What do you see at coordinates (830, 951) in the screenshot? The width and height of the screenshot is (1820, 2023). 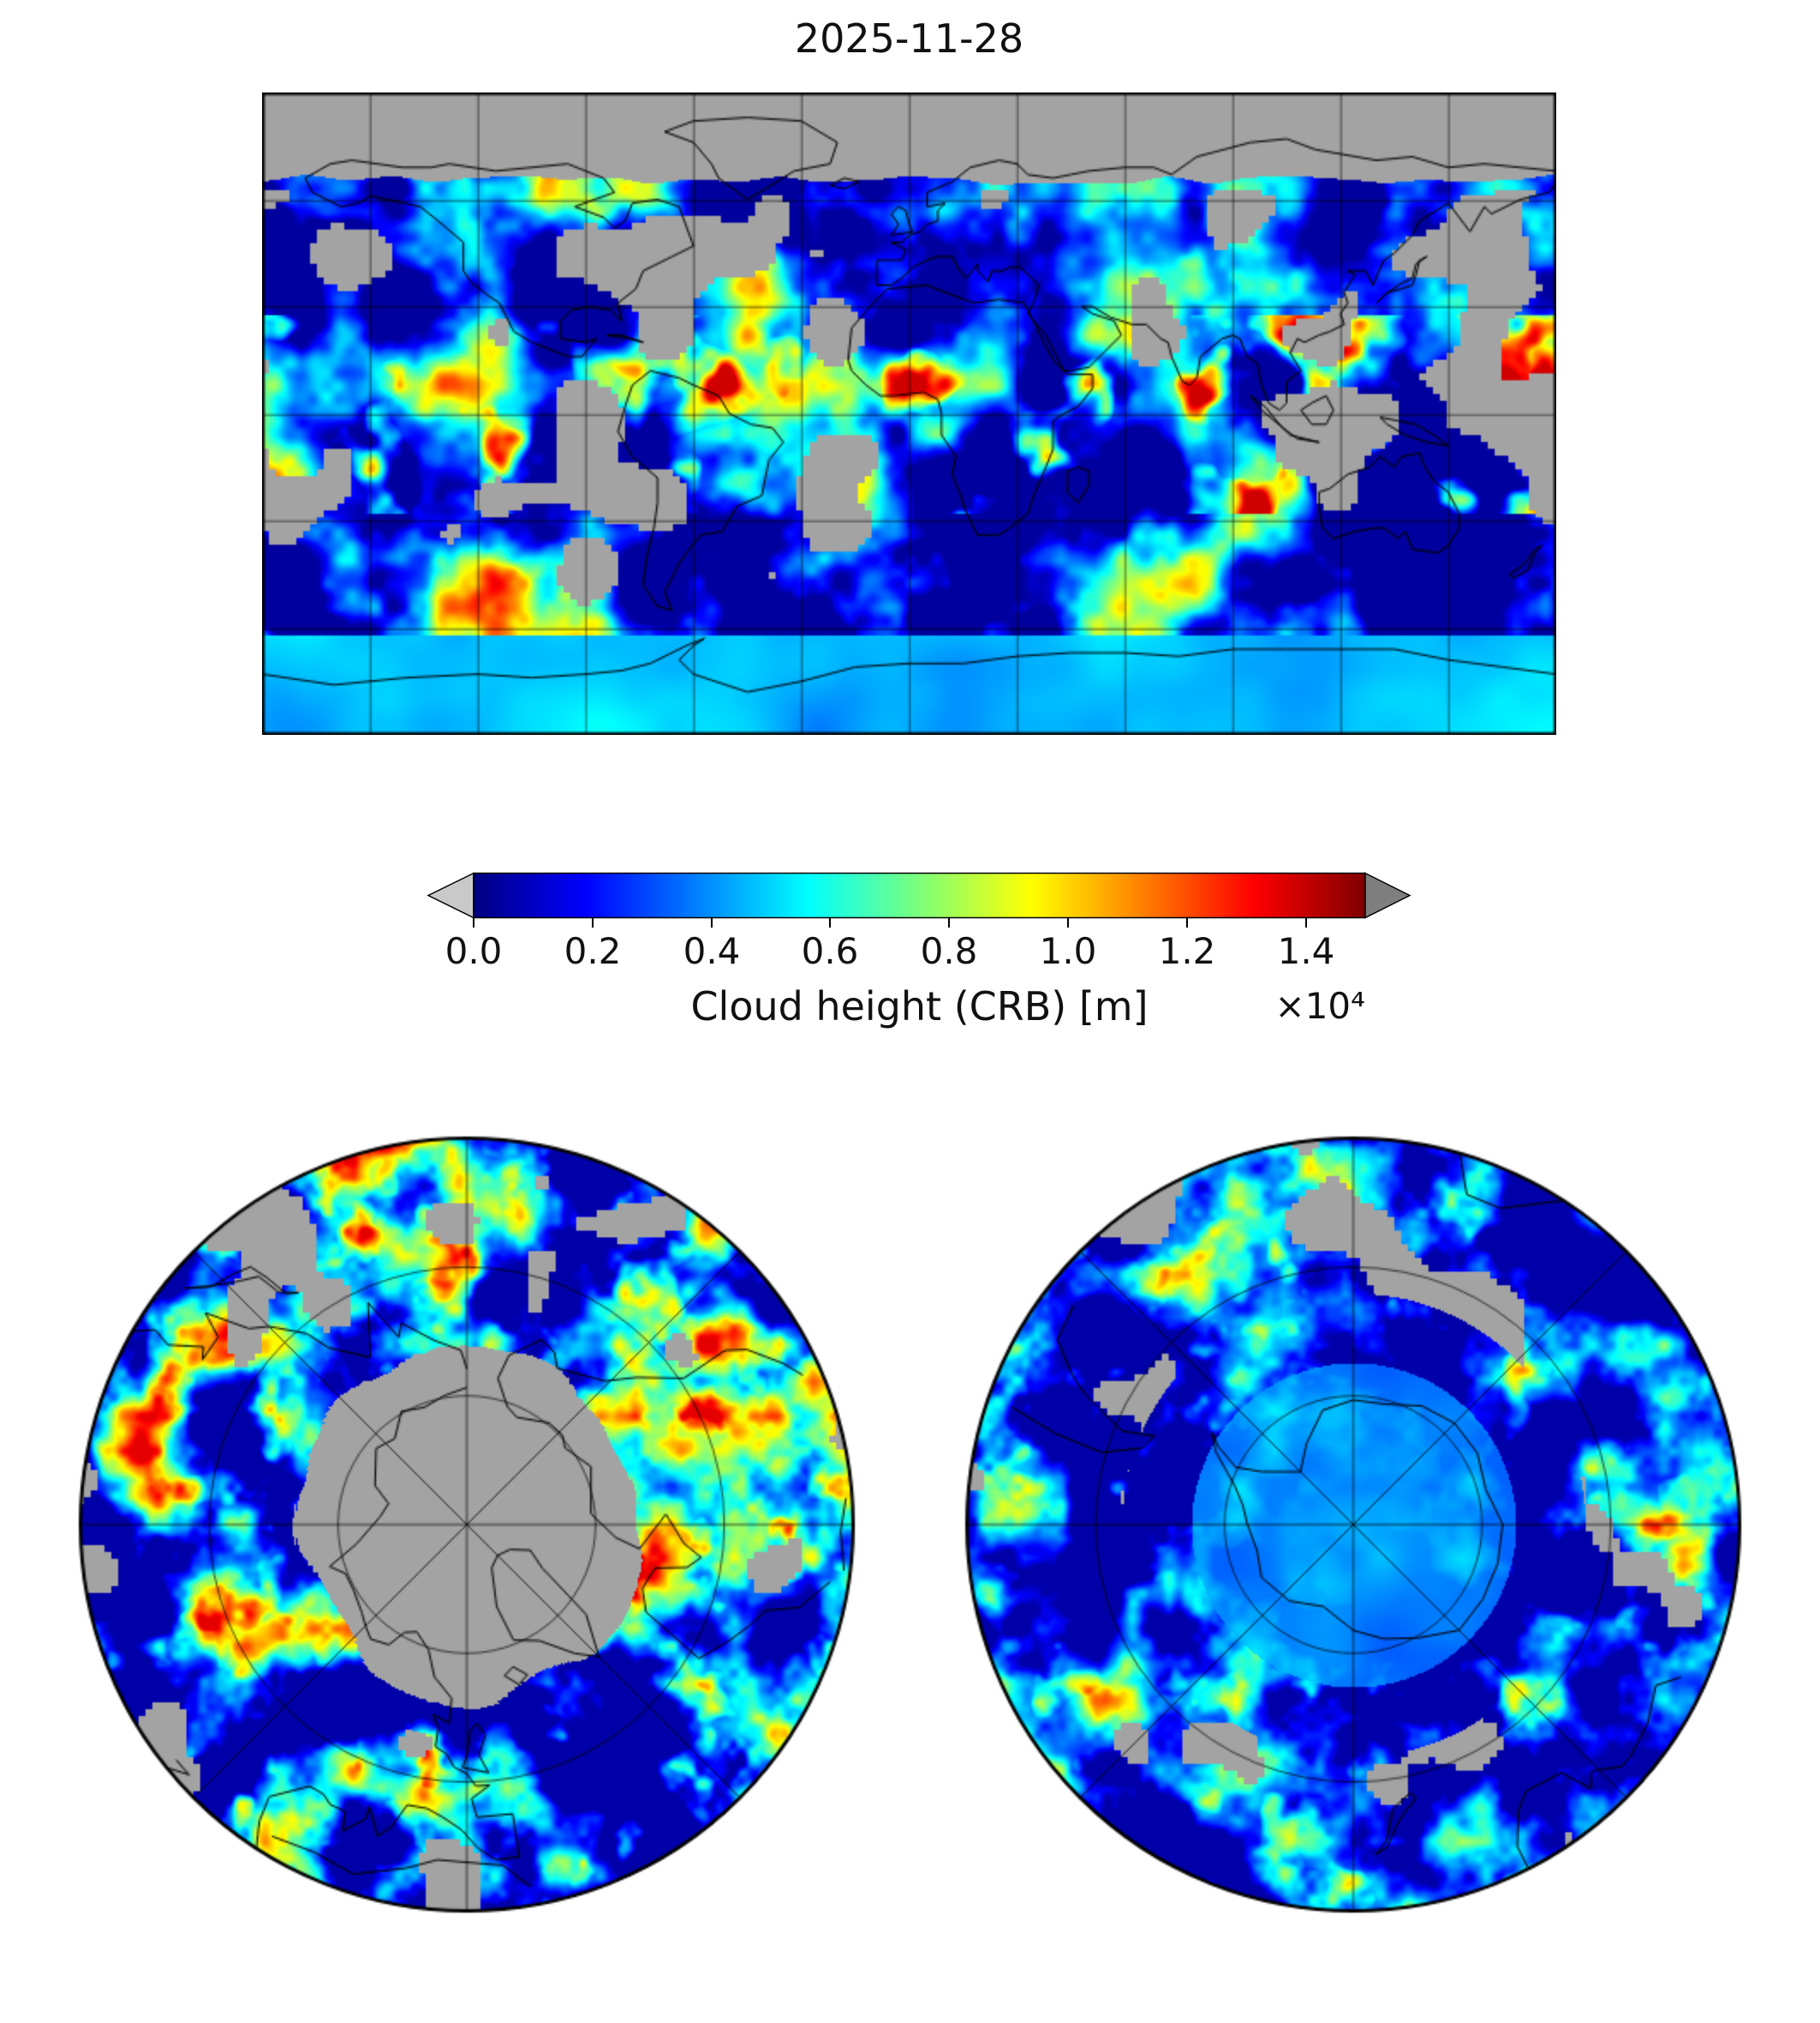 I see `colorbar-tick-label: 0.6` at bounding box center [830, 951].